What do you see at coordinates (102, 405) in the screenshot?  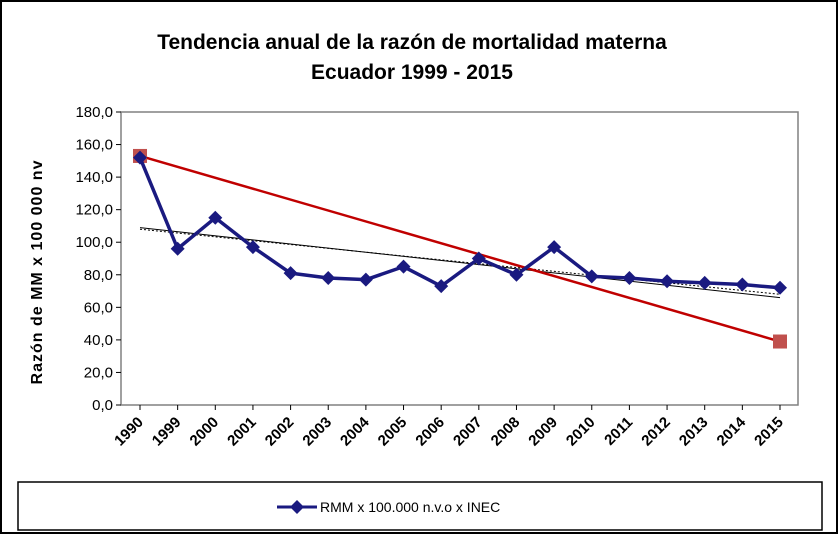 I see `y-tick-label: 0,0` at bounding box center [102, 405].